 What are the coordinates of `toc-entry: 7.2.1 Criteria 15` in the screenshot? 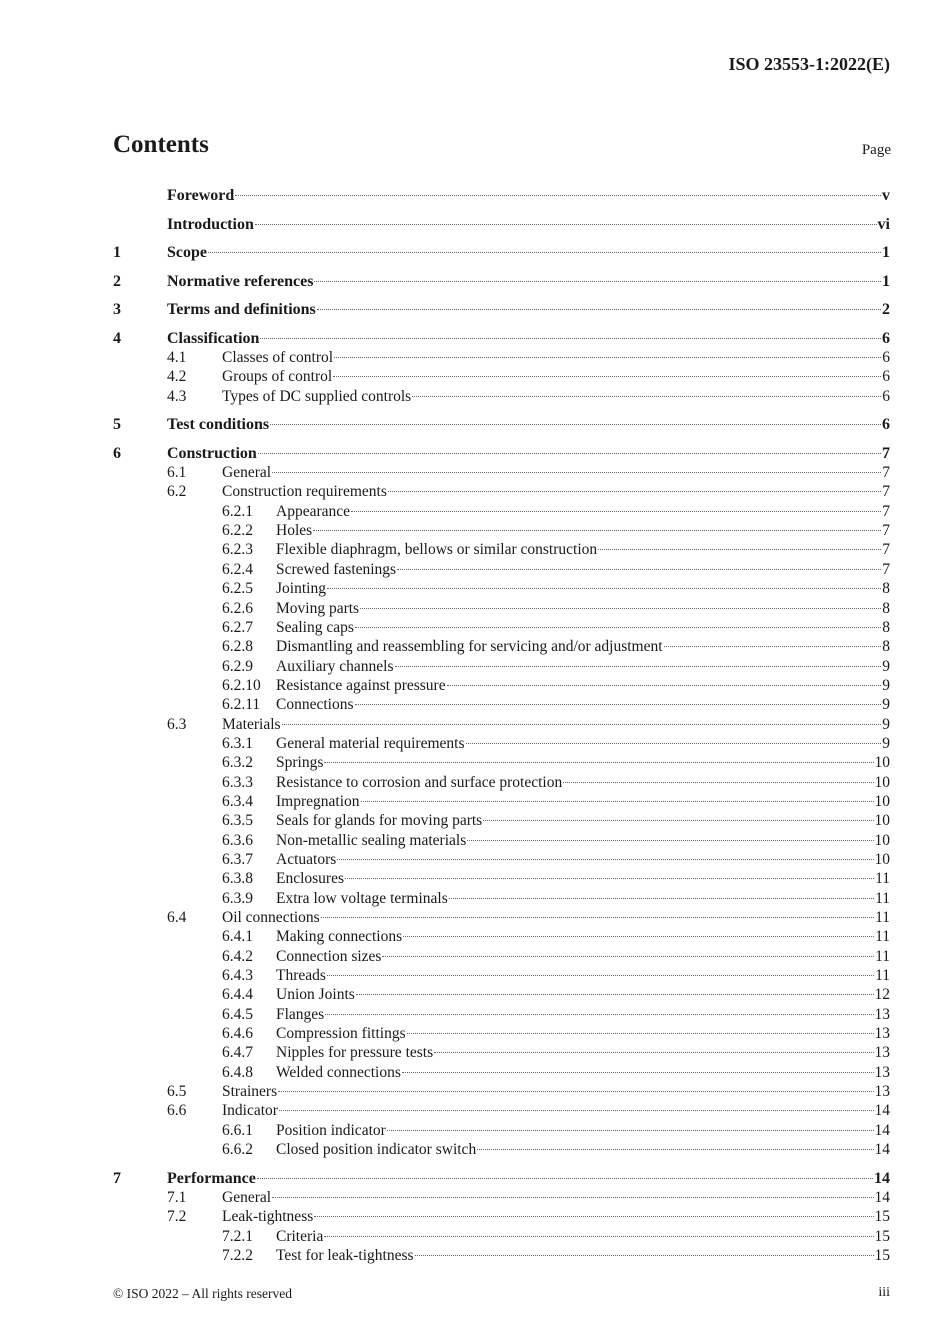 It's located at (501, 1236).